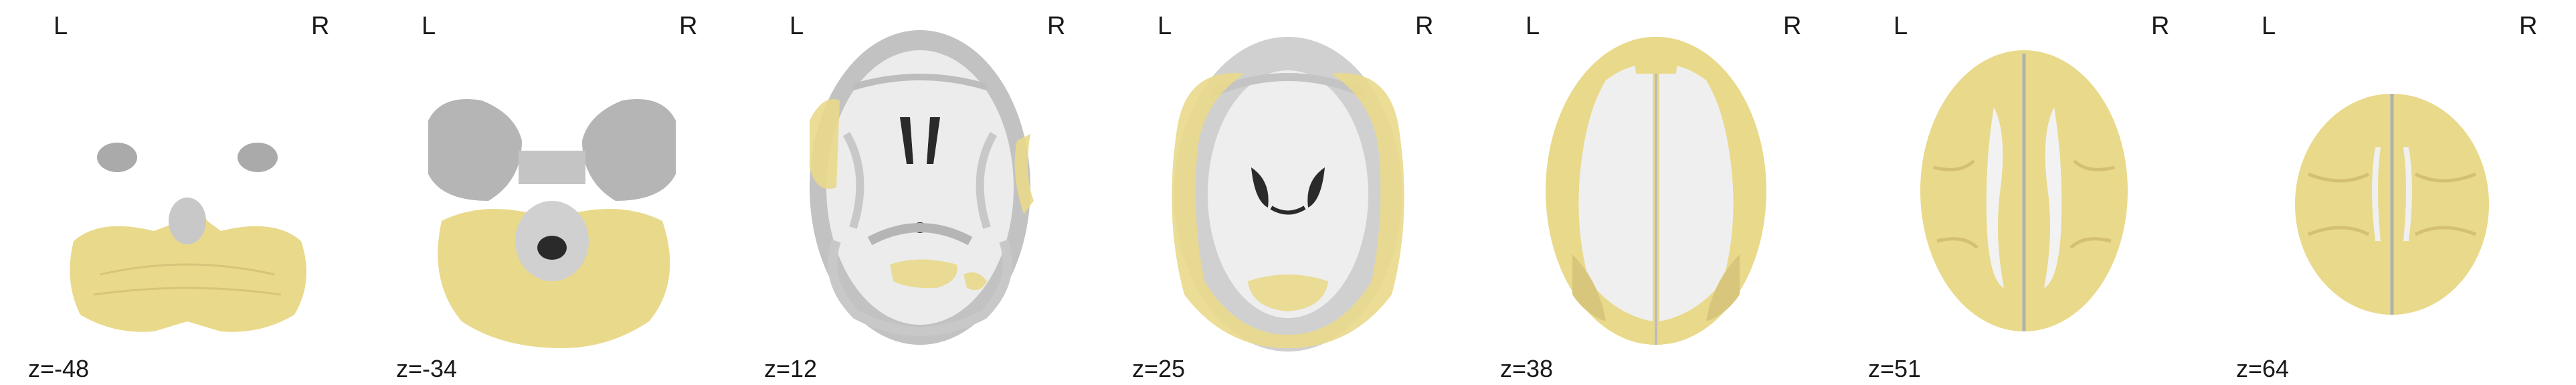 The height and width of the screenshot is (385, 2576). I want to click on slice-panel-1: L R z=-48, so click(184, 192).